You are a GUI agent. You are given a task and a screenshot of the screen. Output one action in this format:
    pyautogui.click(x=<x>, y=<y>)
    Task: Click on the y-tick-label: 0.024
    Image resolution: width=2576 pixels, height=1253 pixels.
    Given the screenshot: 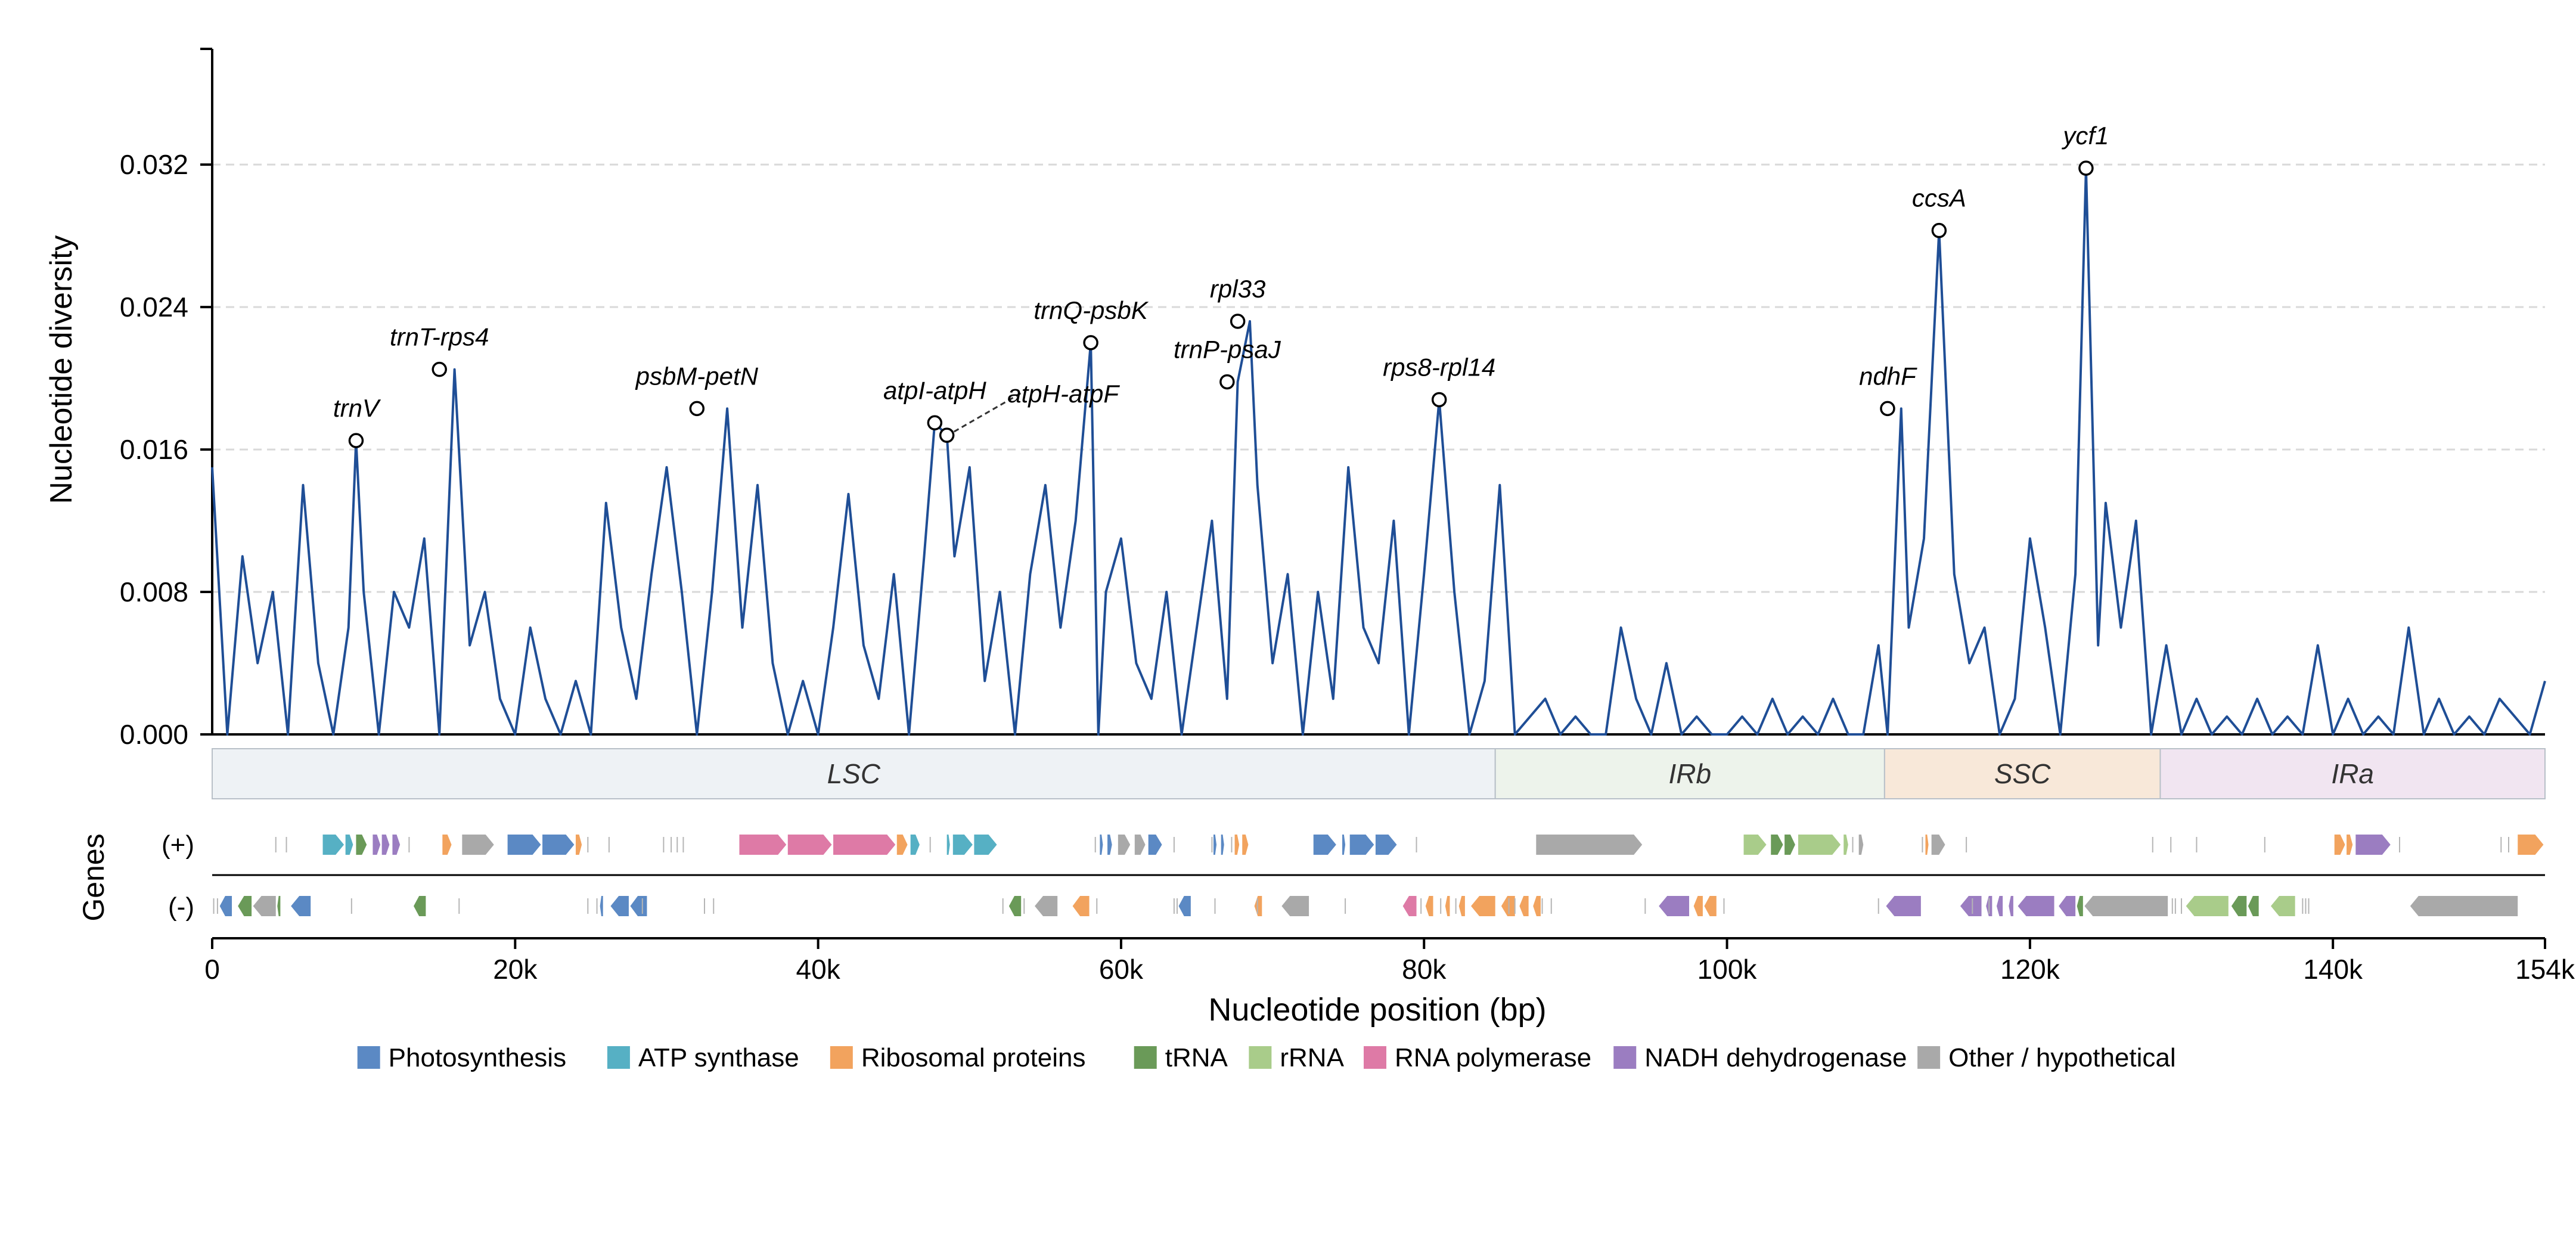 What is the action you would take?
    pyautogui.click(x=154, y=306)
    